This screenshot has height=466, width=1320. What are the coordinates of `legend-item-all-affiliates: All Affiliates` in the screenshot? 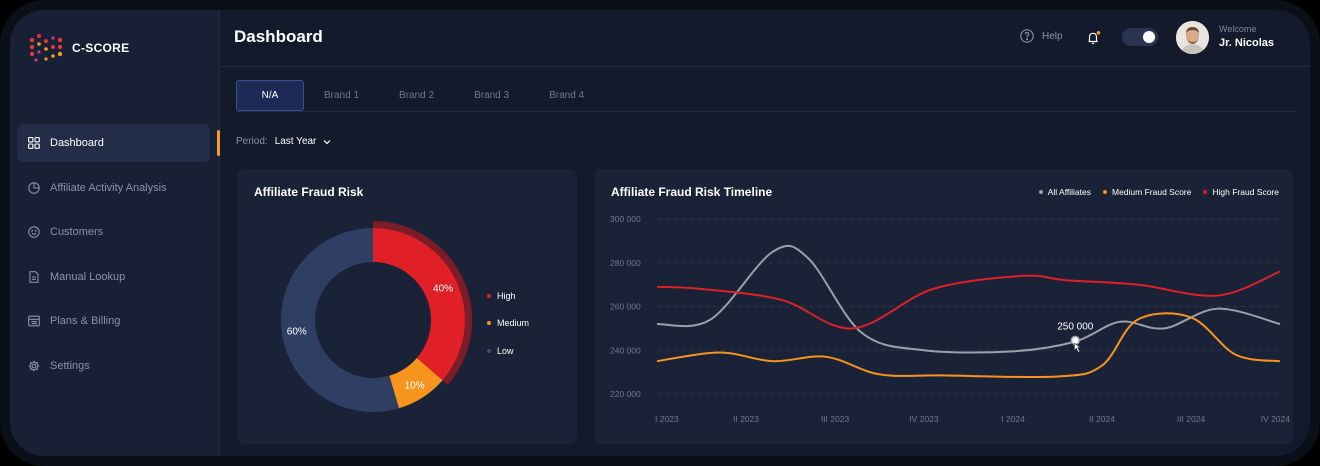 It's located at (1064, 192).